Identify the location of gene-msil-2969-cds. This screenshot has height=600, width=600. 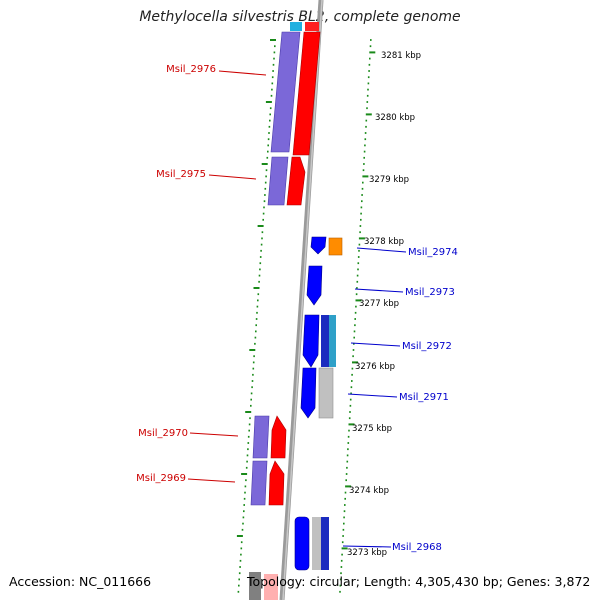
(259, 483).